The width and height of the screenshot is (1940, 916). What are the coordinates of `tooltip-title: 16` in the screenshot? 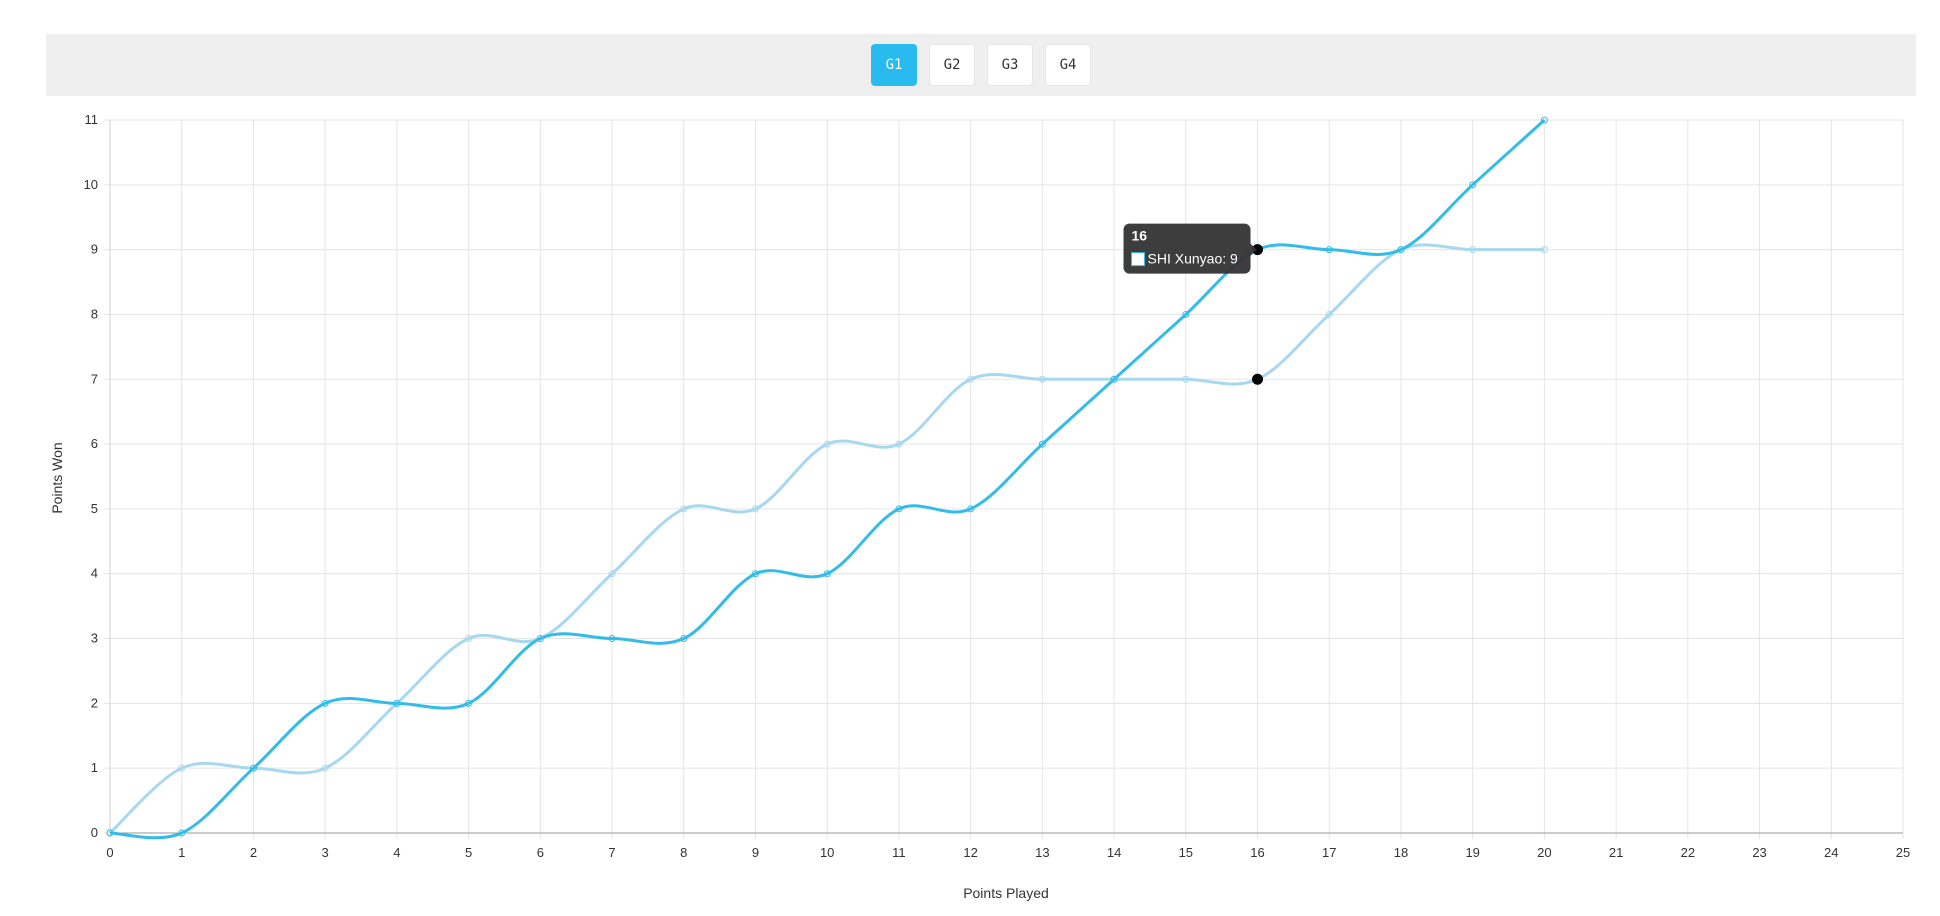 It's located at (1140, 236).